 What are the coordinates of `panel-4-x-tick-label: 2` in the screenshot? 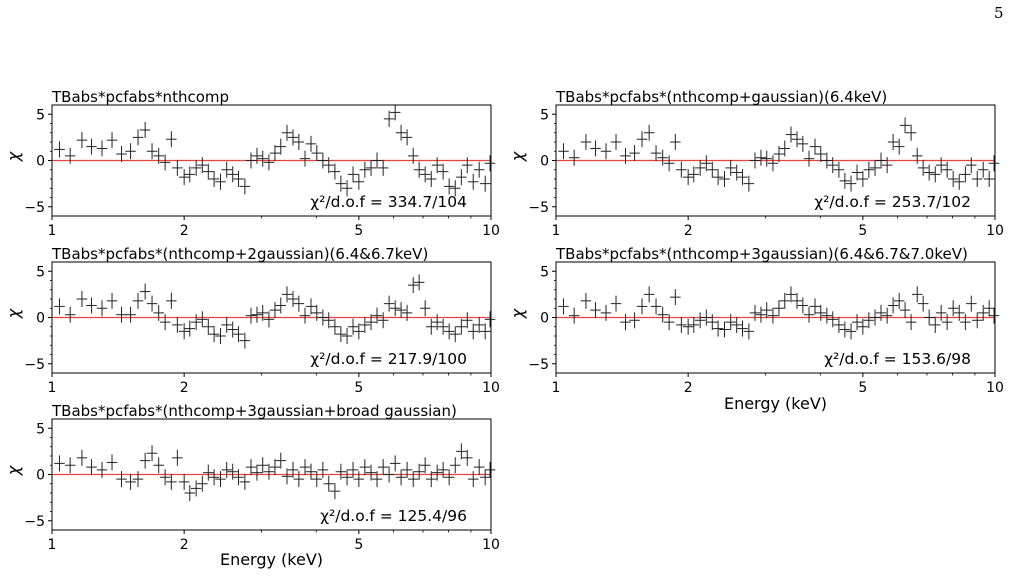 It's located at (688, 388).